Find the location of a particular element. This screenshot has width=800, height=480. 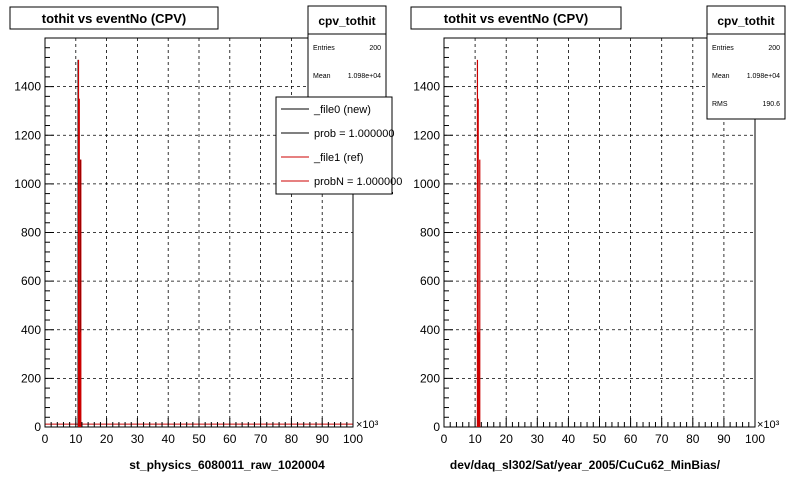

right-stats-entries-value: 200 is located at coordinates (774, 48).